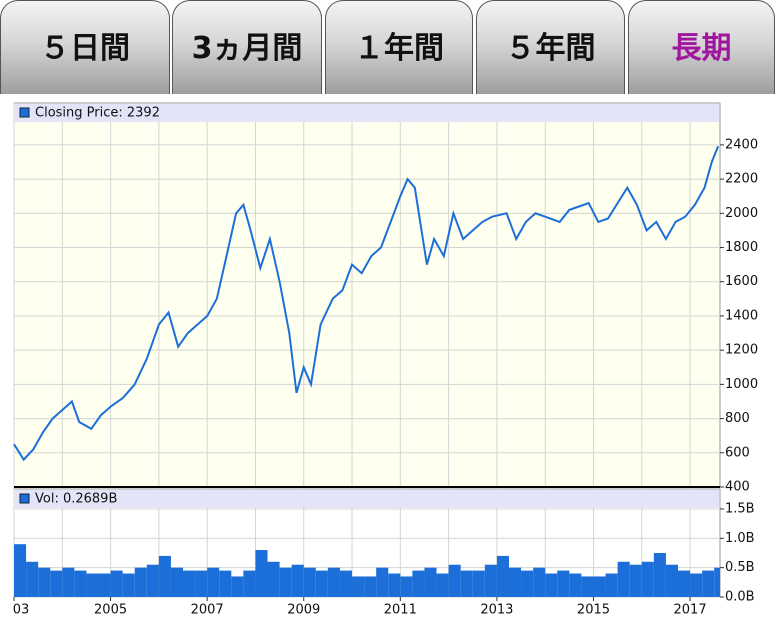 The image size is (775, 633). What do you see at coordinates (741, 384) in the screenshot?
I see `y-tick-label: 1000` at bounding box center [741, 384].